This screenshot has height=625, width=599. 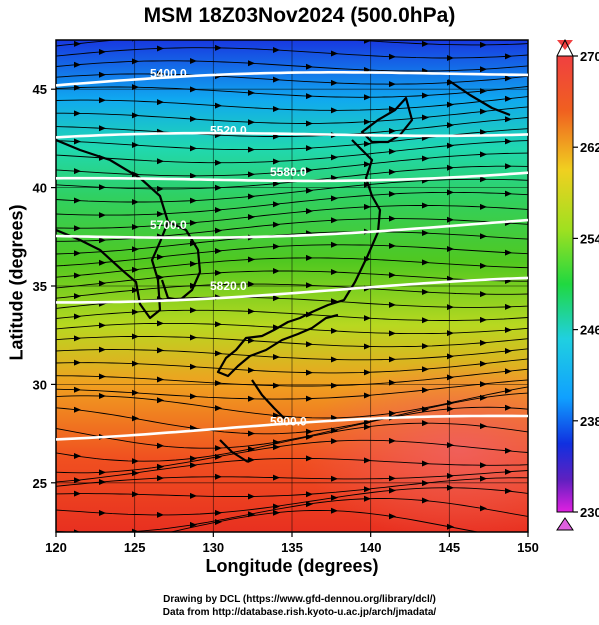 I want to click on colorbar-tick-label: 270, so click(x=589, y=56).